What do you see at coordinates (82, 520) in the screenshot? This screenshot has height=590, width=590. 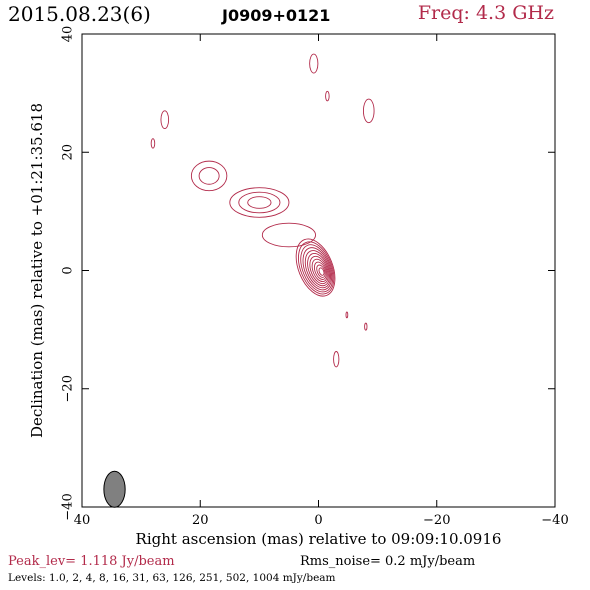 I see `x-tick-label: 40` at bounding box center [82, 520].